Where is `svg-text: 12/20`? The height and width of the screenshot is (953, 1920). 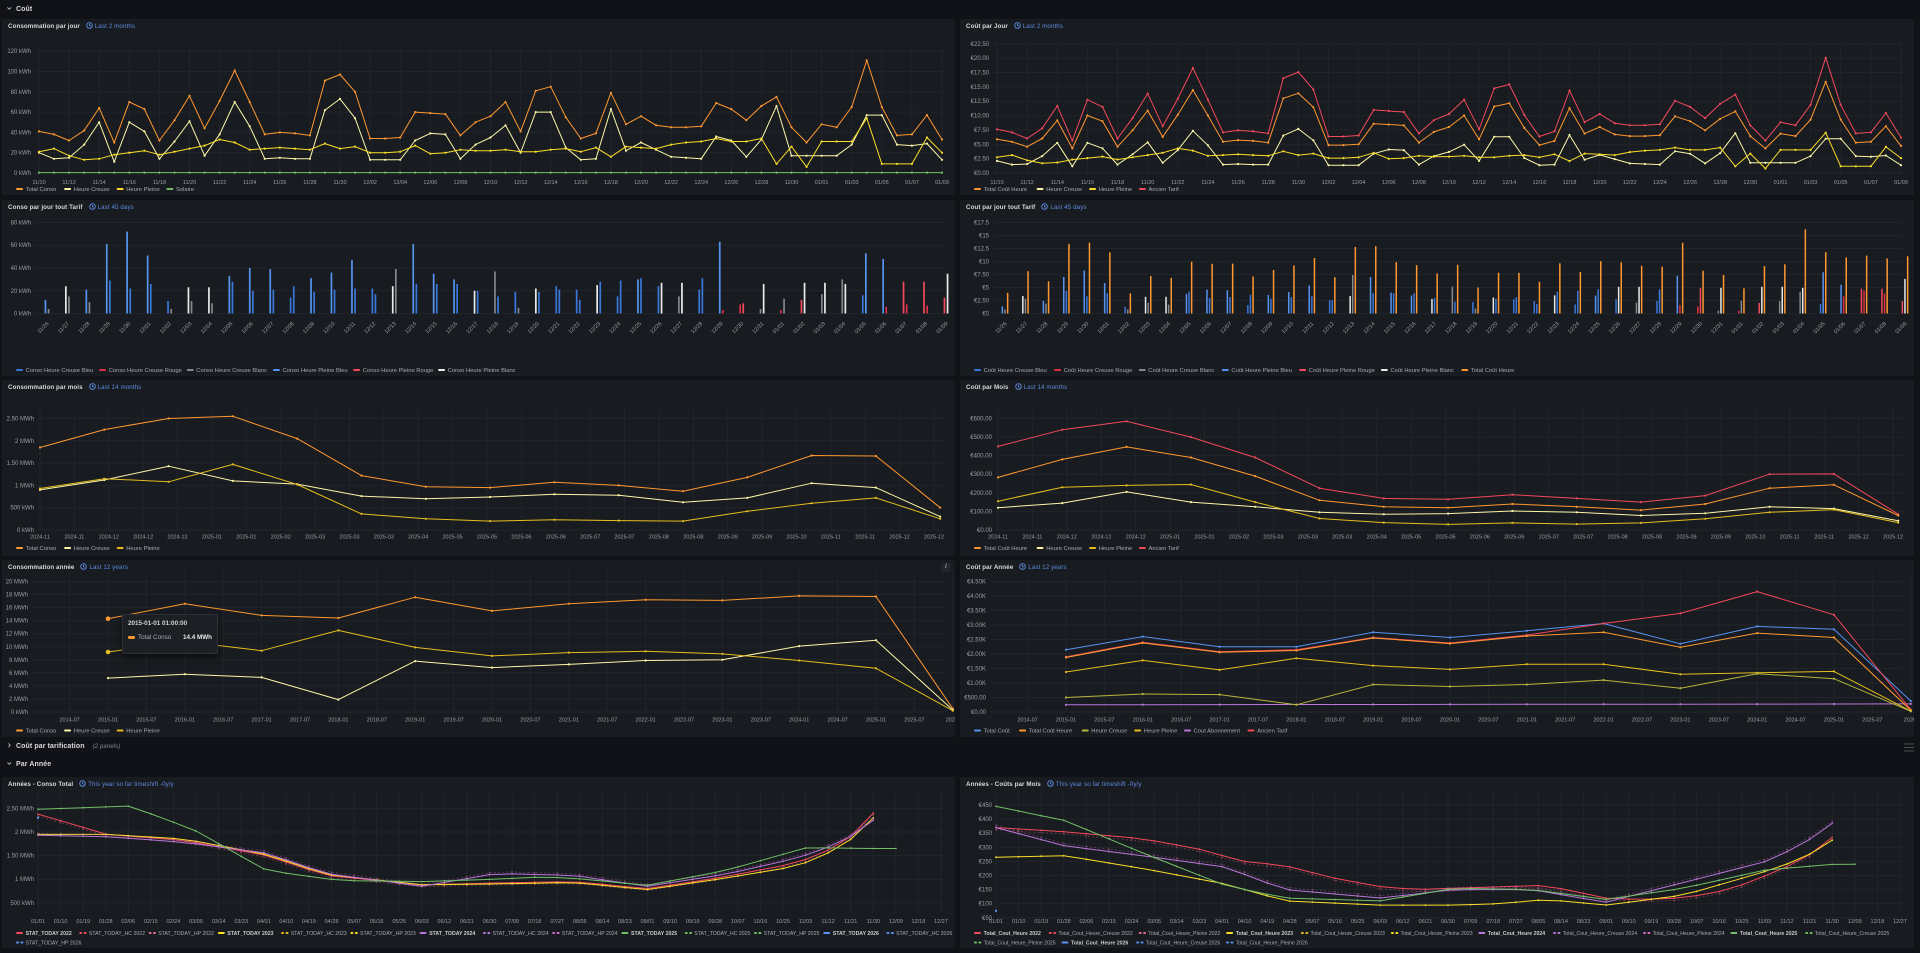
svg-text: 12/20 is located at coordinates (1492, 328).